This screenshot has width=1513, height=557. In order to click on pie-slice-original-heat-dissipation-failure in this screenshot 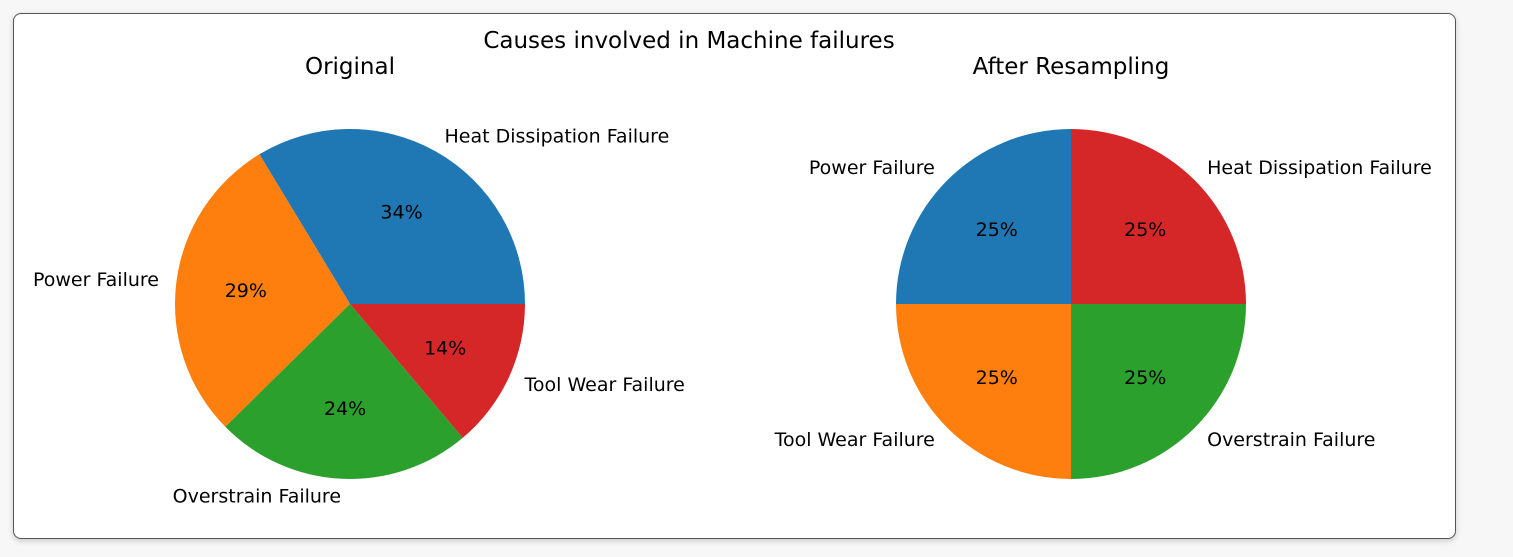, I will do `click(392, 216)`.